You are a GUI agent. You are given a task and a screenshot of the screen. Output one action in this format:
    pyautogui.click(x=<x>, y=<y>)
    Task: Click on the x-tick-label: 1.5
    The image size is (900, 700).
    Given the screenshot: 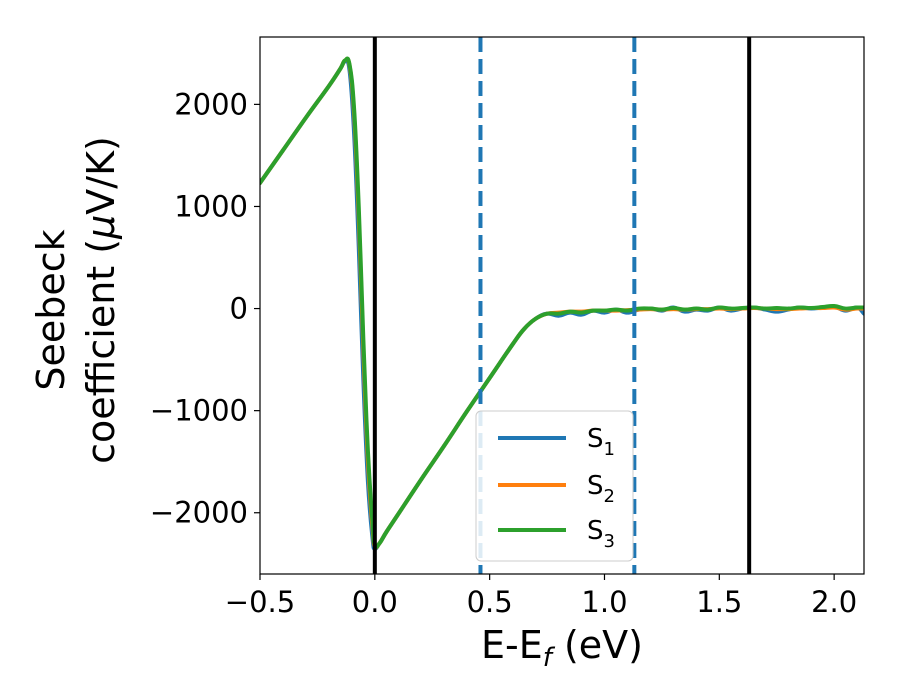 What is the action you would take?
    pyautogui.click(x=719, y=602)
    